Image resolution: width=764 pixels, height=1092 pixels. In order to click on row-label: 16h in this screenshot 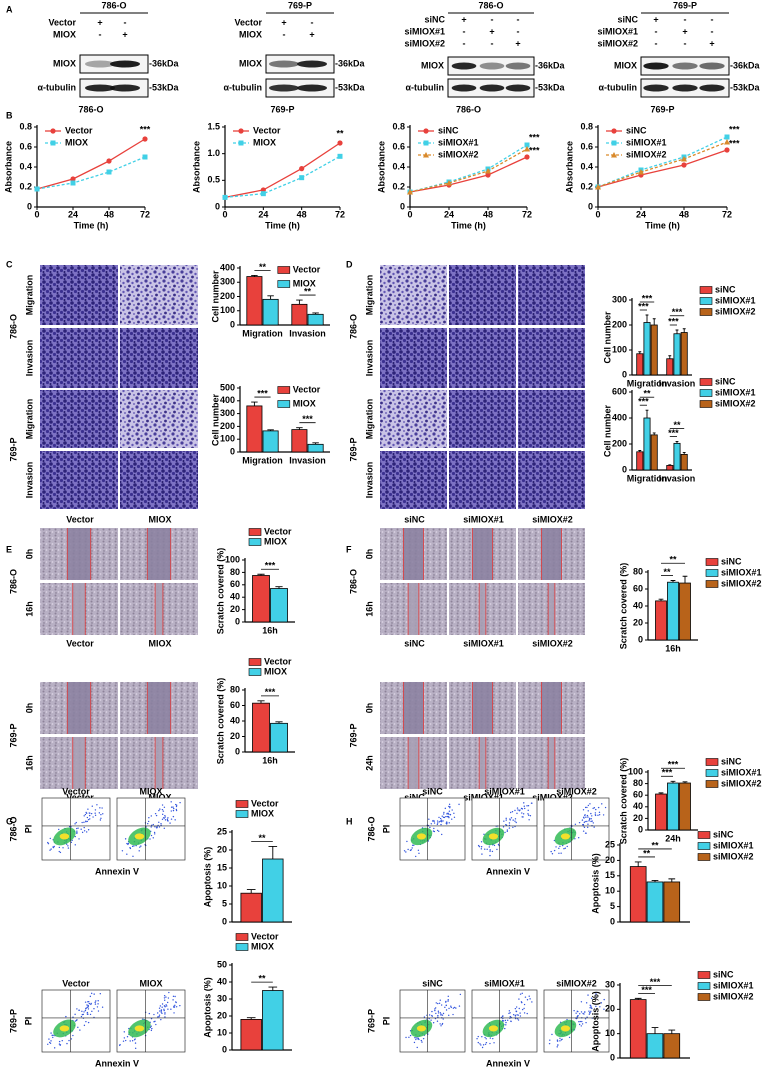, I will do `click(29, 609)`.